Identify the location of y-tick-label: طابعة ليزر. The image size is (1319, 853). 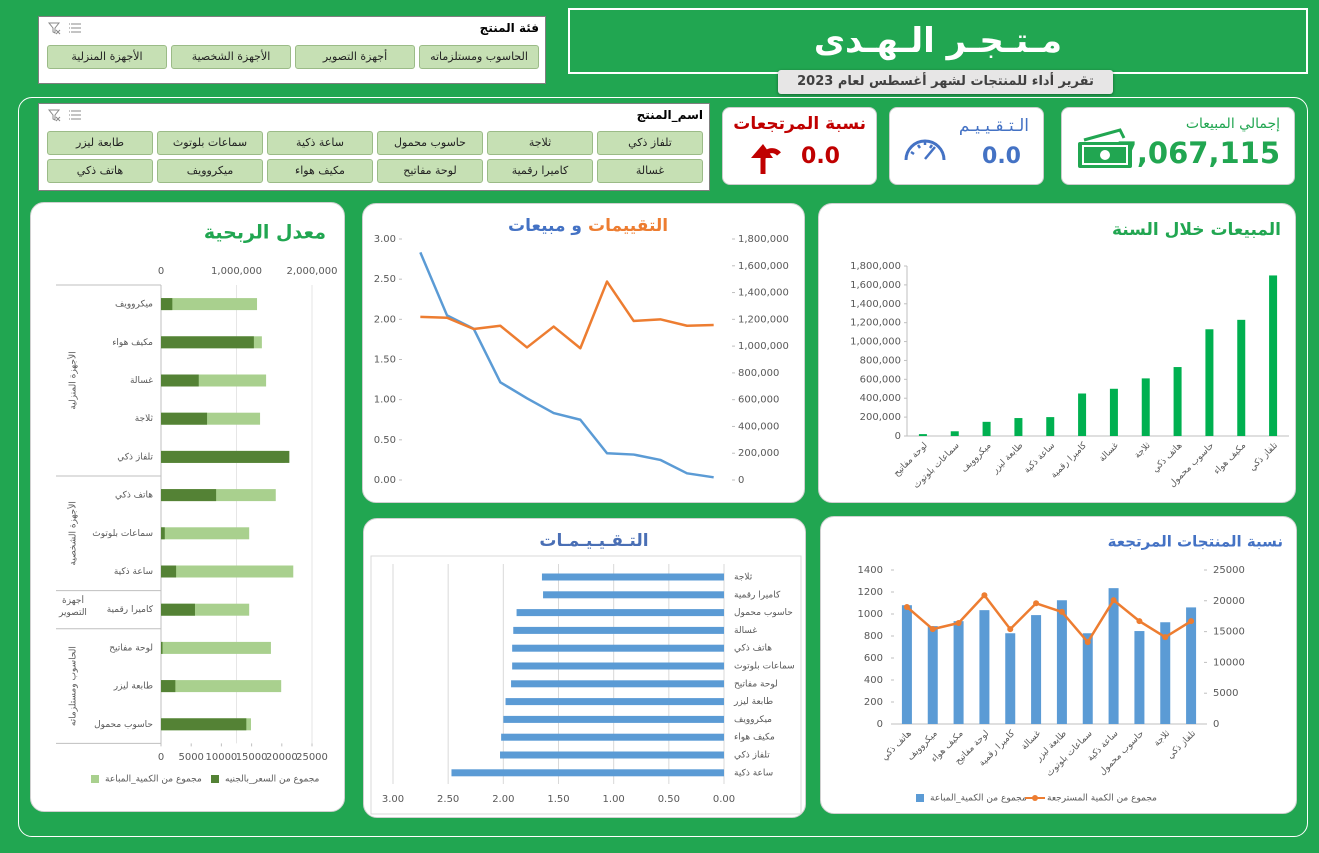
(133, 687).